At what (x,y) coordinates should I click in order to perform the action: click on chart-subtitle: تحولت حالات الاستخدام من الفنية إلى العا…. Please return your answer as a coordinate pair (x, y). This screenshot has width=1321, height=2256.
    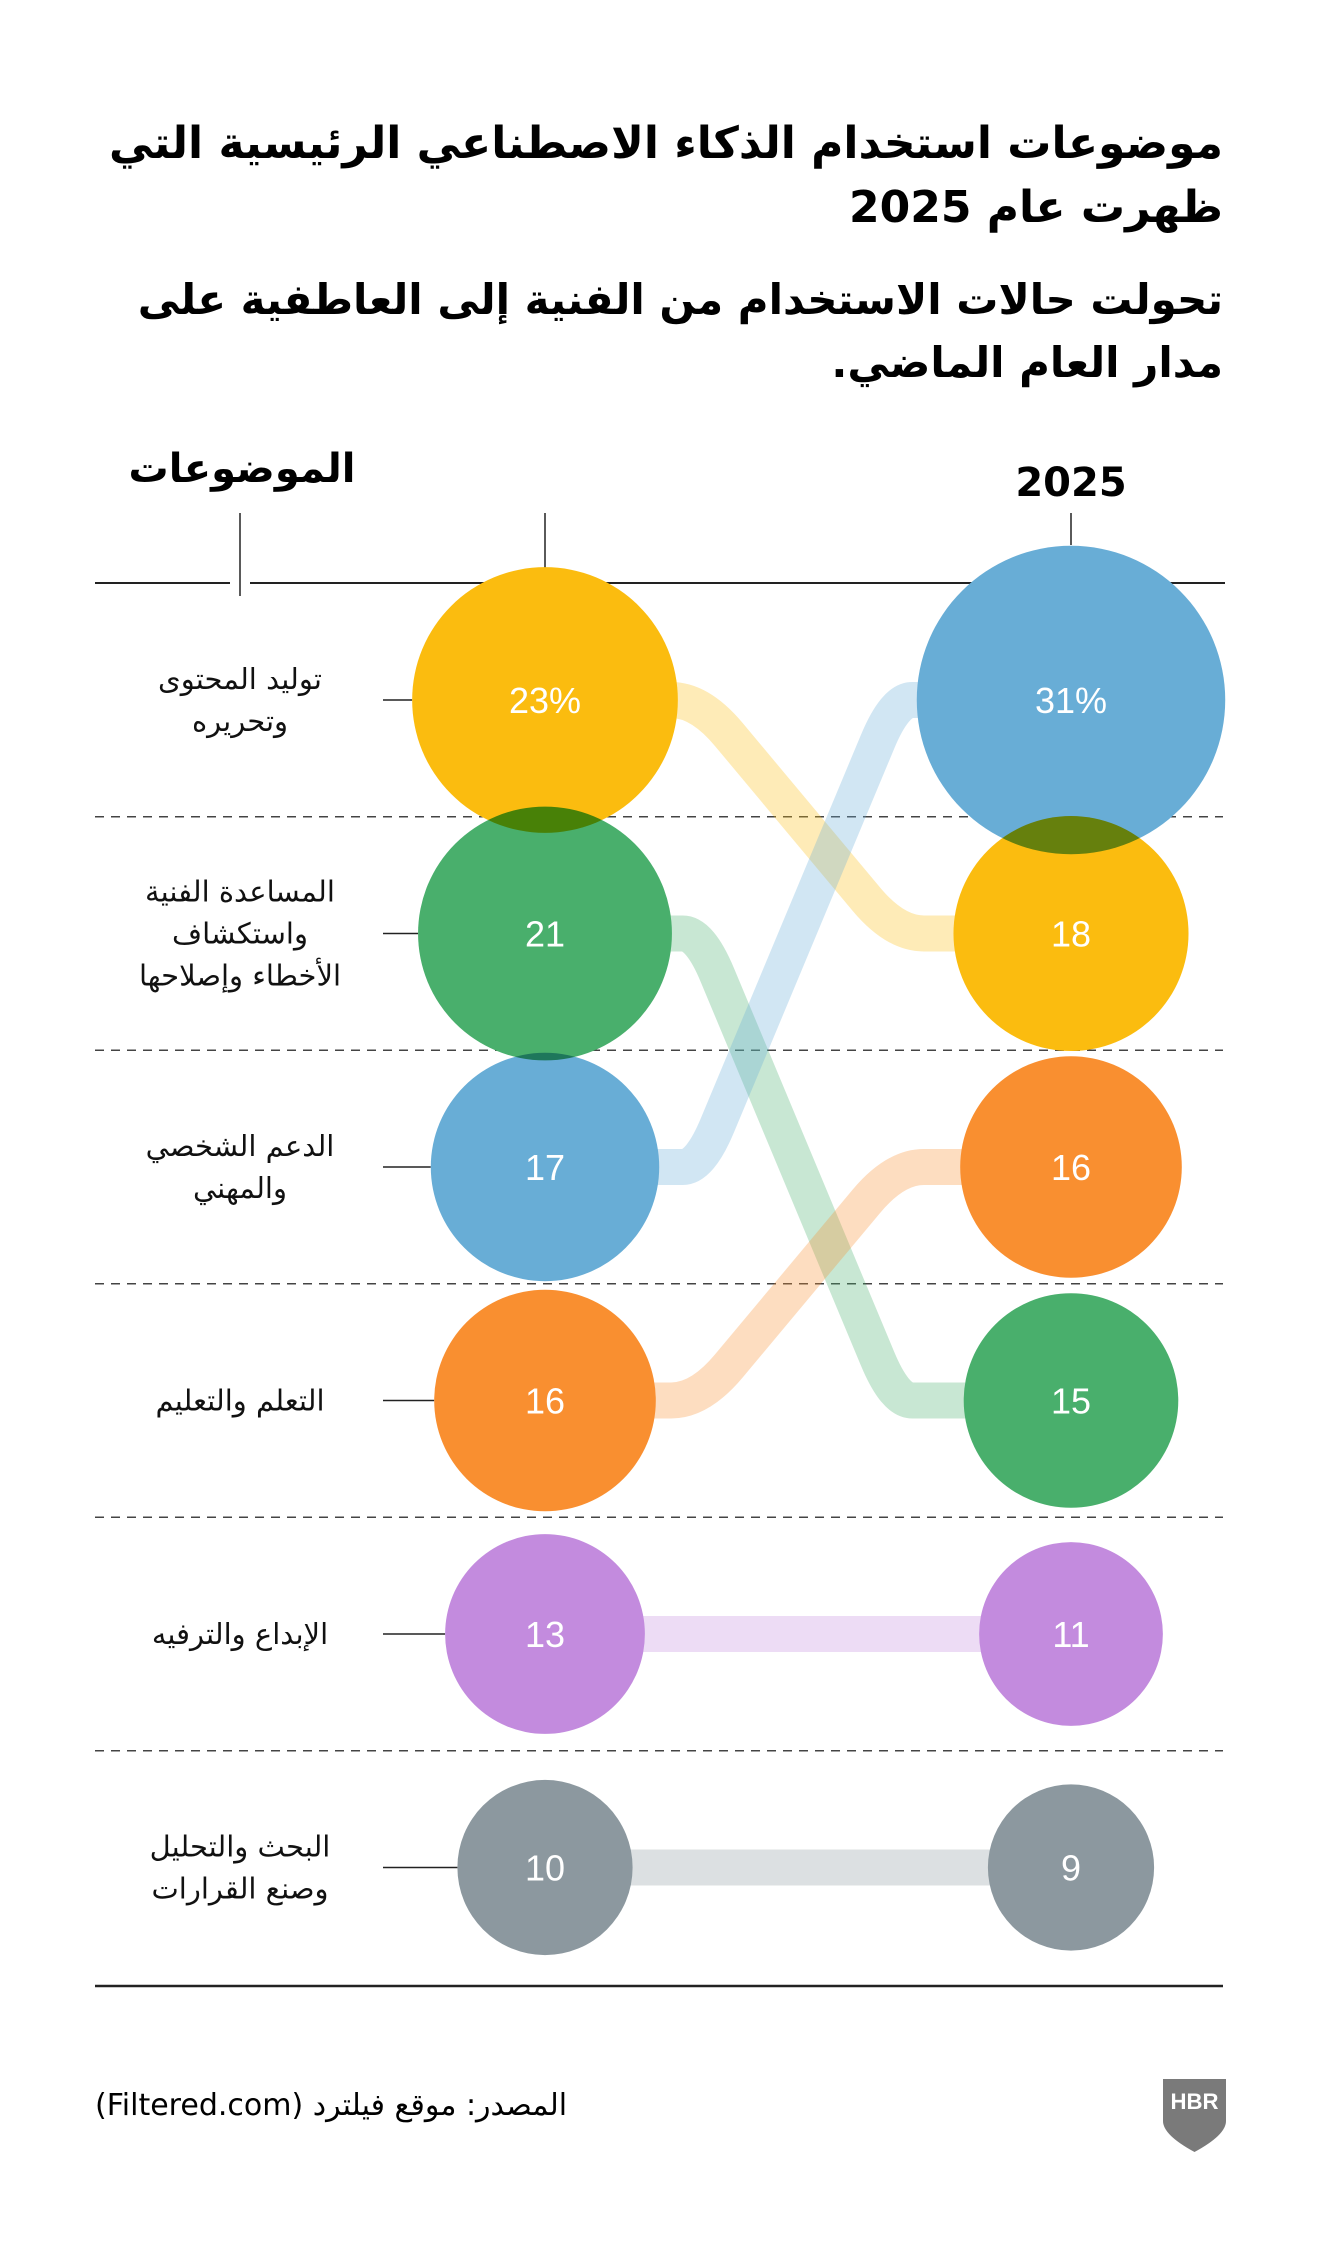
    Looking at the image, I should click on (680, 331).